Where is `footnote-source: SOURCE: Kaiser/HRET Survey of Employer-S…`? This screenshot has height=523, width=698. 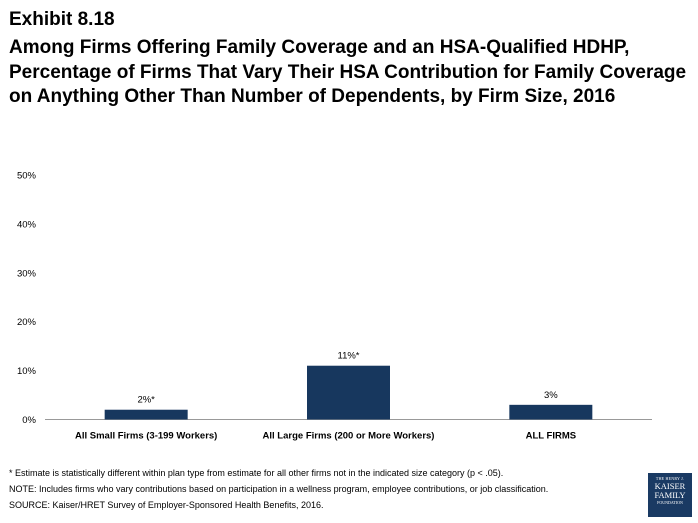
footnote-source: SOURCE: Kaiser/HRET Survey of Employer-S… is located at coordinates (166, 505).